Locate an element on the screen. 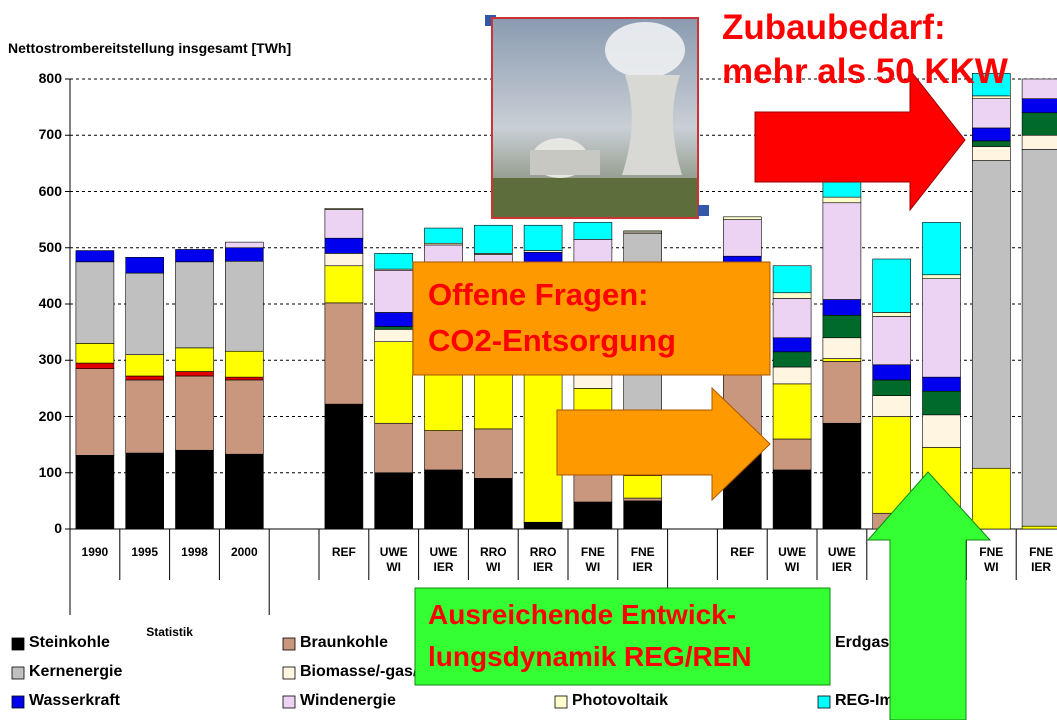 The width and height of the screenshot is (1057, 720). y-tick-label: 0 is located at coordinates (58, 528).